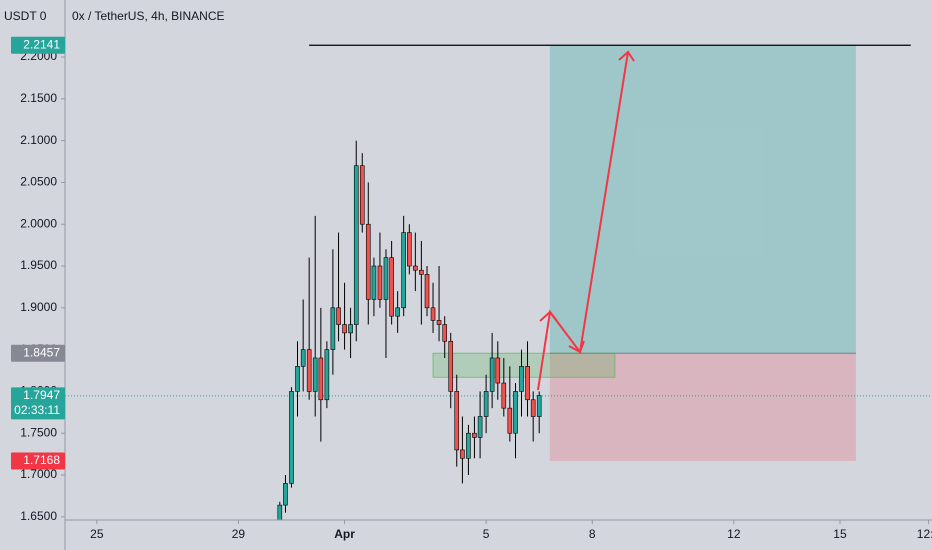 This screenshot has width=932, height=550. What do you see at coordinates (41, 44) in the screenshot?
I see `price-badge-label: 2.2141` at bounding box center [41, 44].